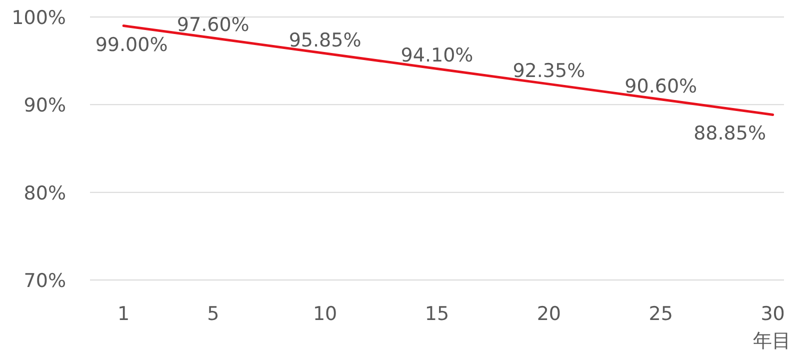 The height and width of the screenshot is (355, 798). Describe the element at coordinates (437, 314) in the screenshot. I see `x-tick-label: 15` at that location.